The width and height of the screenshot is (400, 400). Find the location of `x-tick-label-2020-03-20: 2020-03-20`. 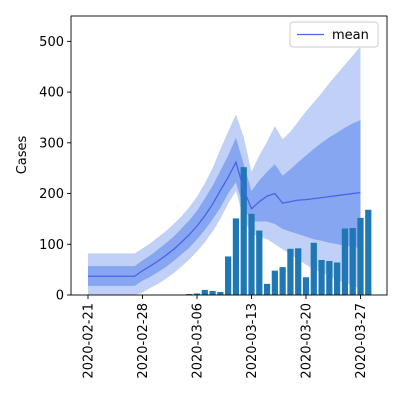

x-tick-label-2020-03-20: 2020-03-20 is located at coordinates (307, 341).